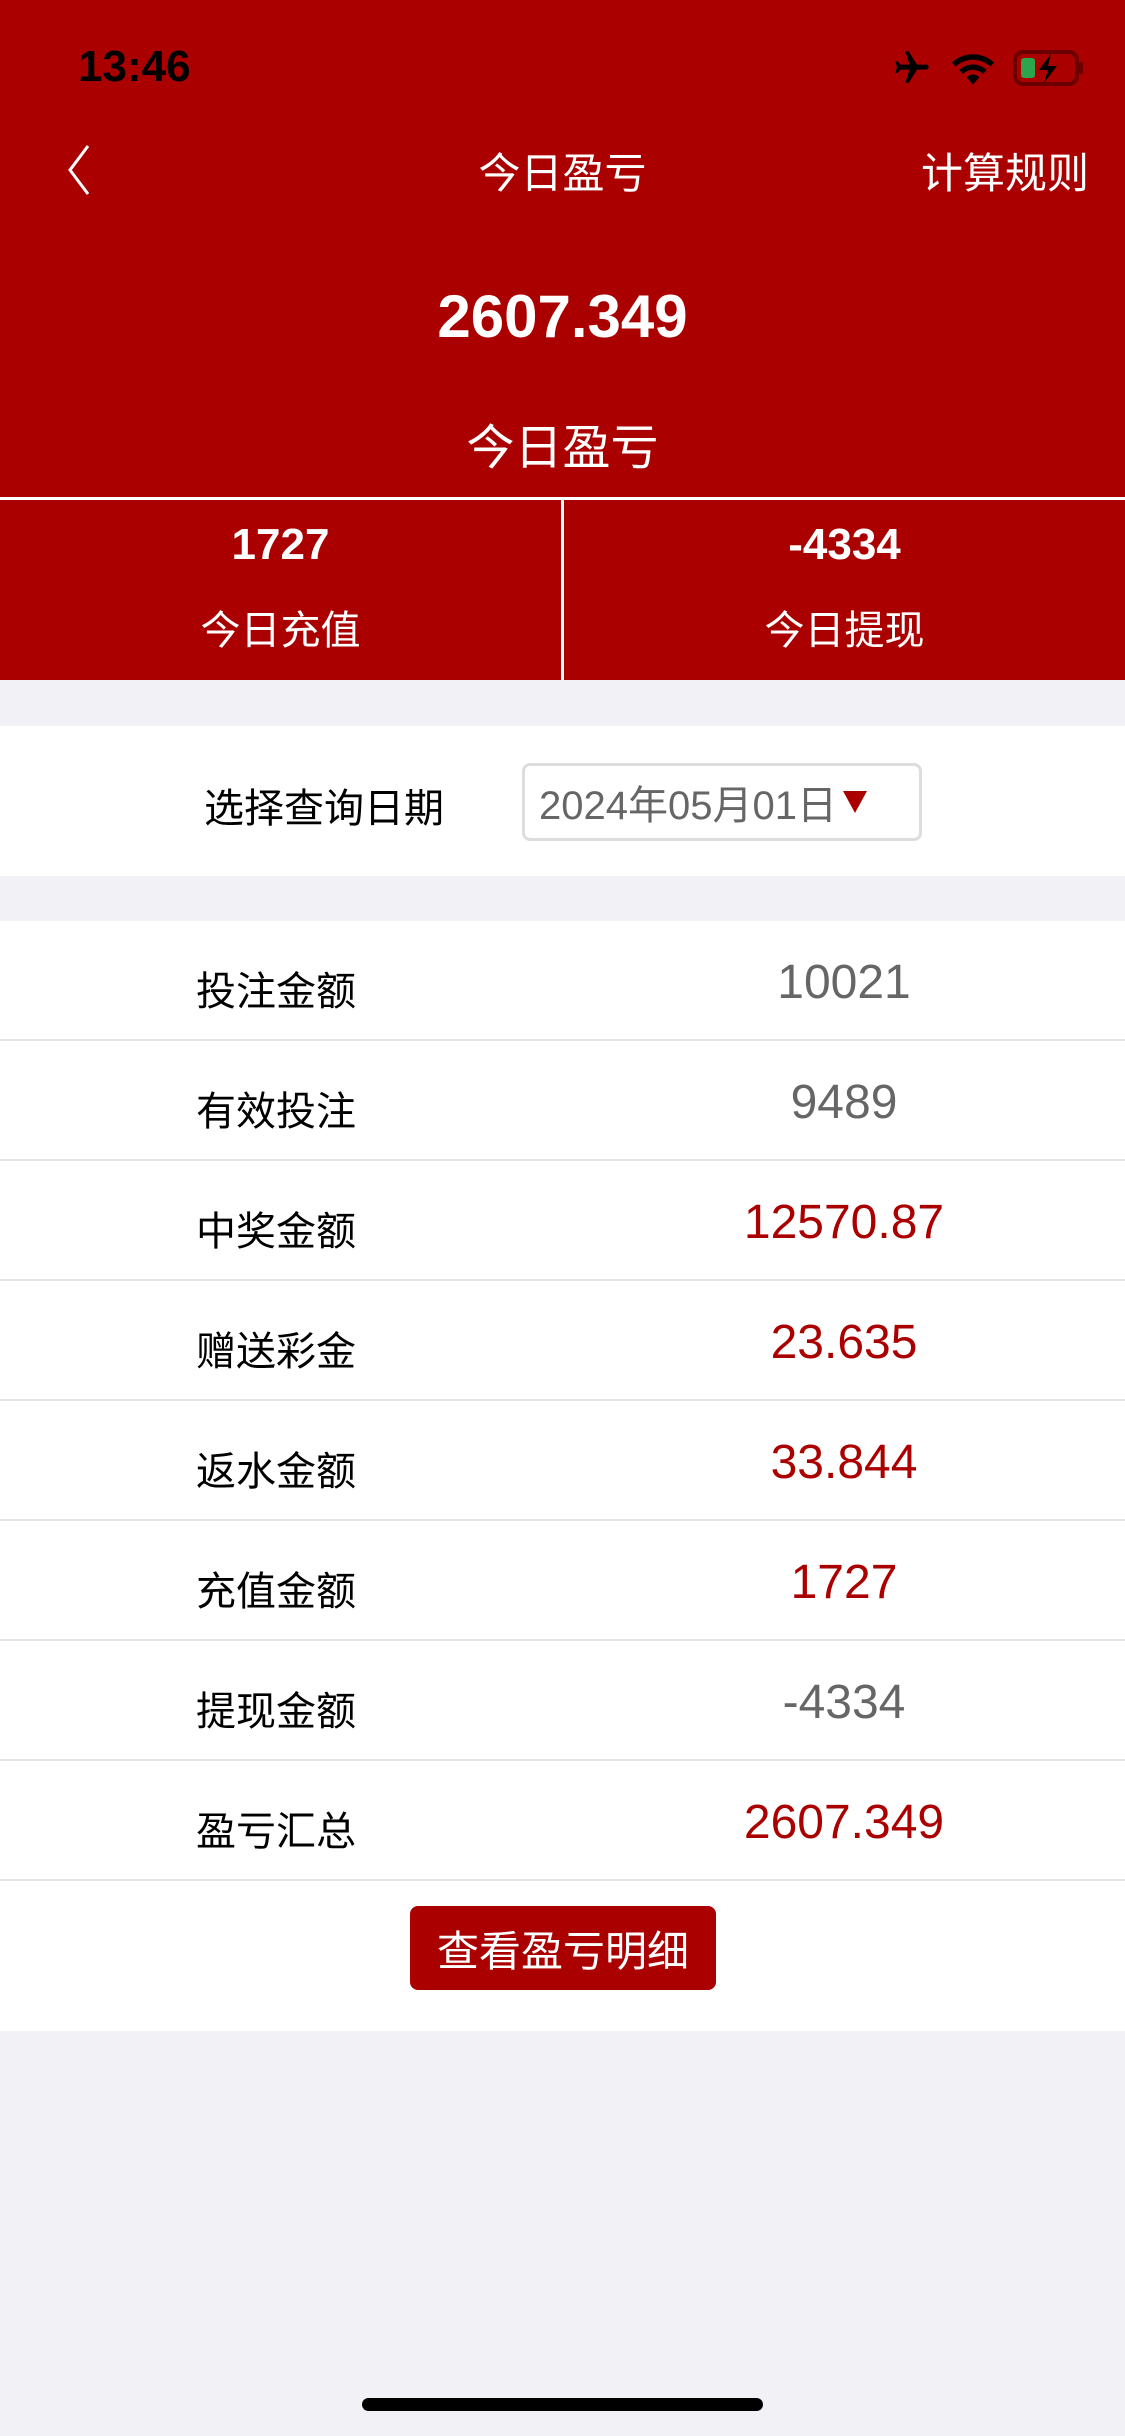  I want to click on row-label: 有效投注, so click(276, 1112).